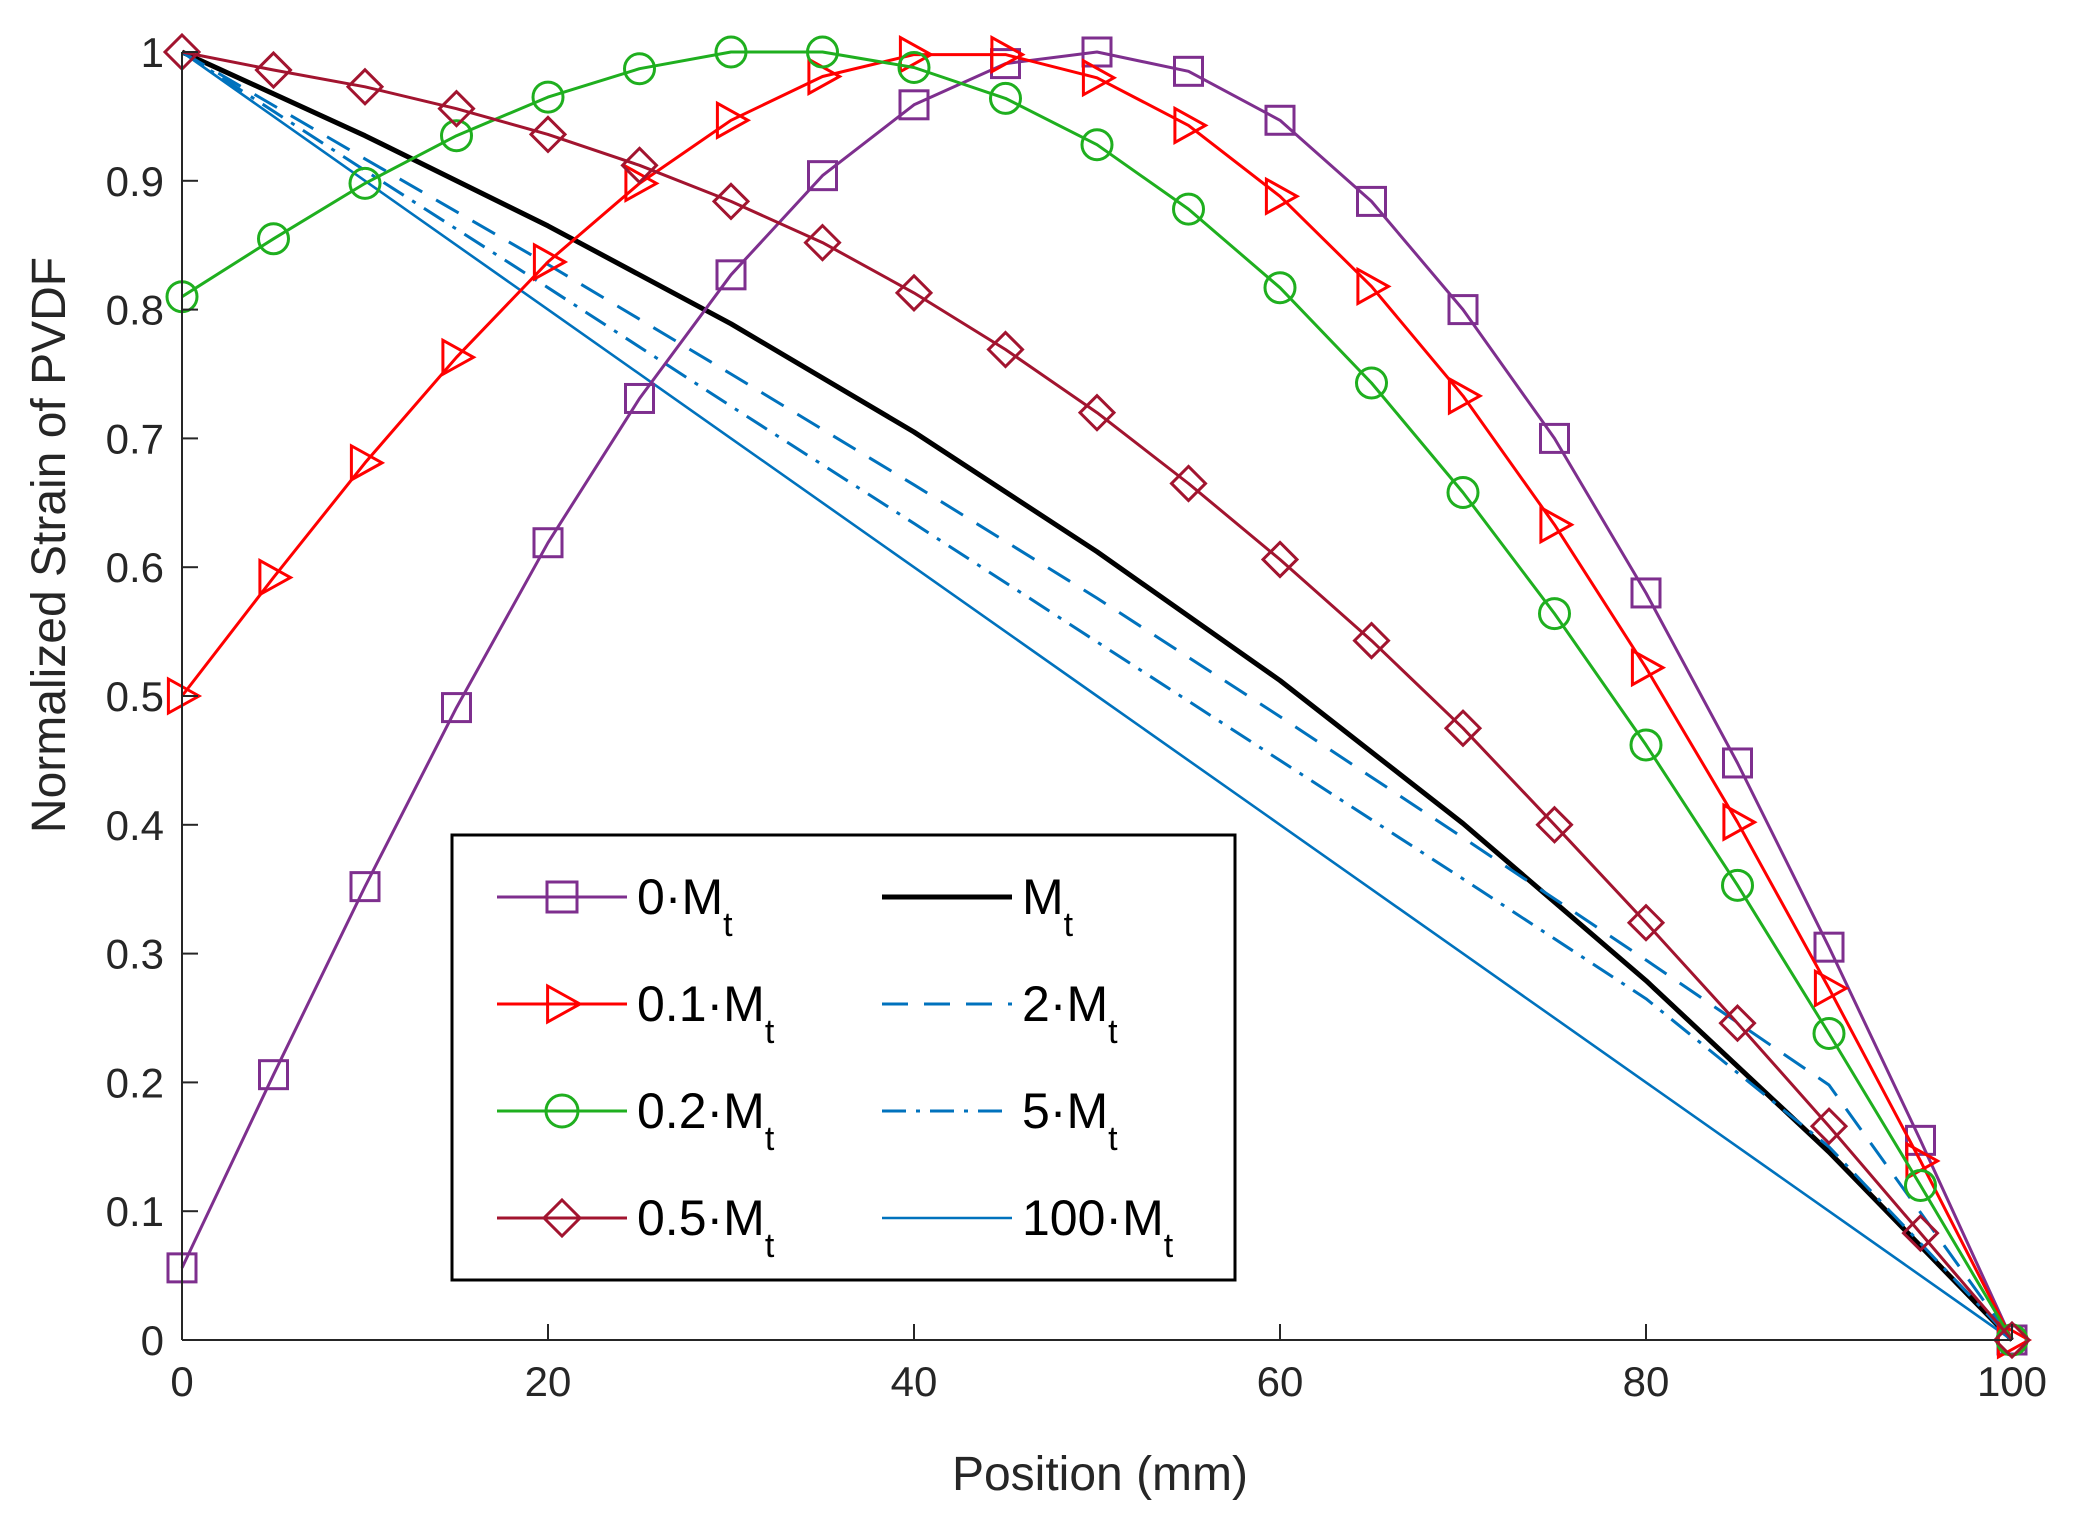 This screenshot has height=1522, width=2073. Describe the element at coordinates (181, 1381) in the screenshot. I see `x-tick-label: 0` at that location.